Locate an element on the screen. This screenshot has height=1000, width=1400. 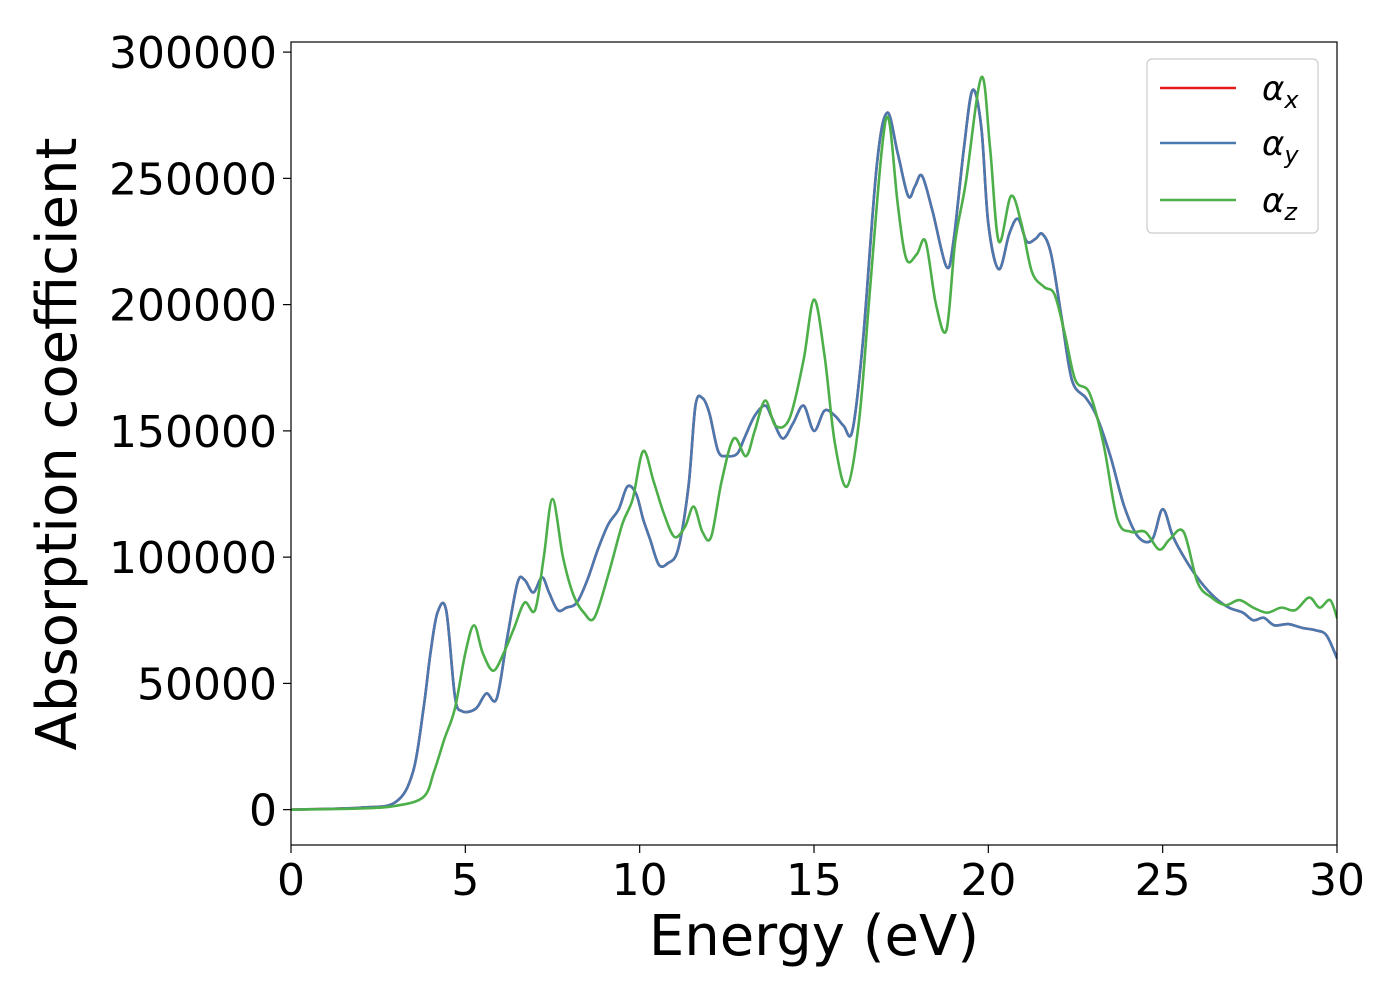
y-axis: 0 50000 100000 150000 200000 250000 300000 is located at coordinates (200, 432).